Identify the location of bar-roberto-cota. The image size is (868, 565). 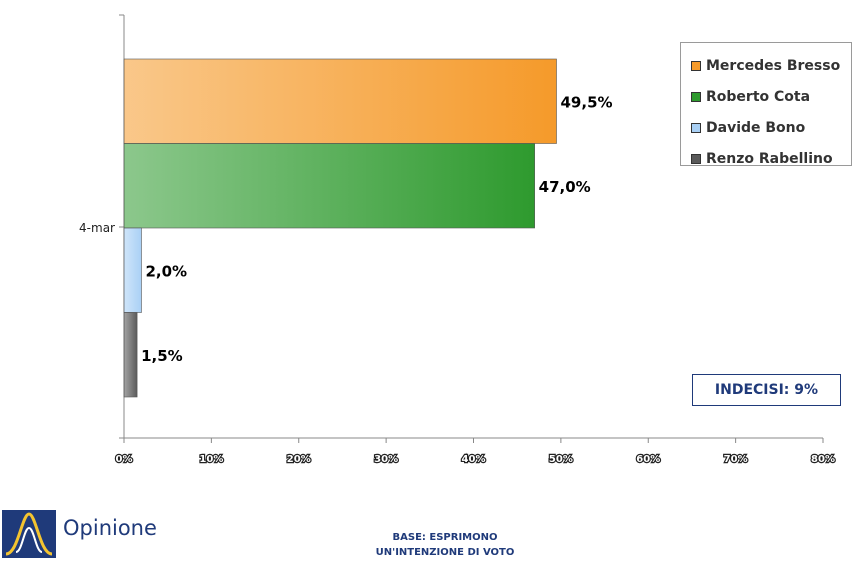
(329, 186).